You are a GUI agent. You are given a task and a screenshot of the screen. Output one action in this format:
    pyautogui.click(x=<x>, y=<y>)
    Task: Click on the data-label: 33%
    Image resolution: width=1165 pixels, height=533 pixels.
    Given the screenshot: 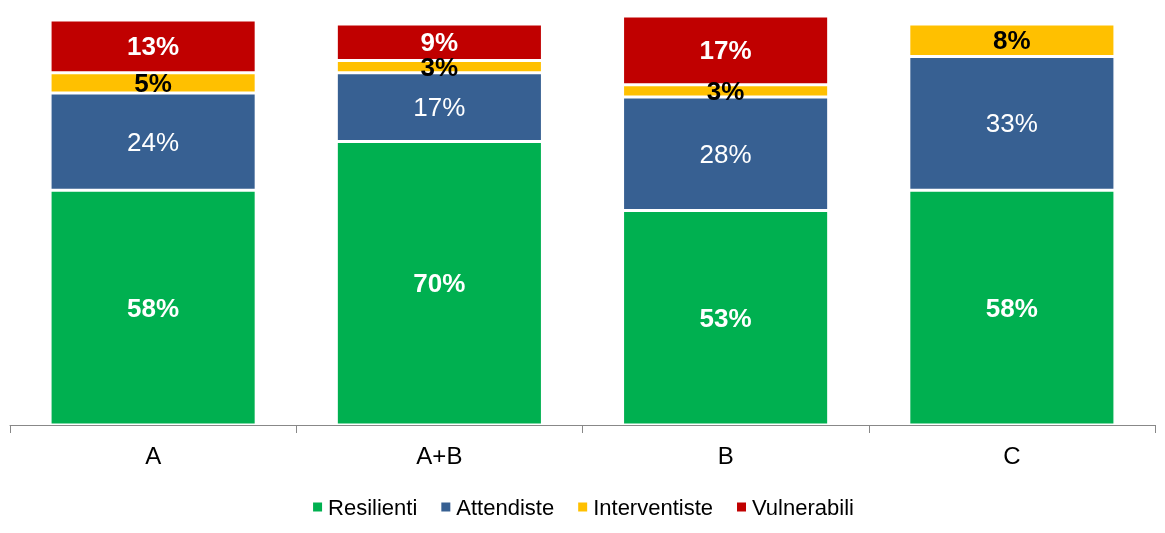 What is the action you would take?
    pyautogui.click(x=1011, y=123)
    